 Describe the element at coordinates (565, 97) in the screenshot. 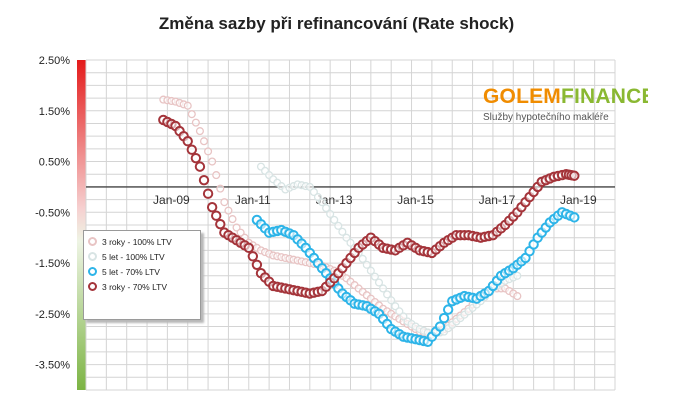

I see `logo-wordmark: GOLEMFINANCE` at that location.